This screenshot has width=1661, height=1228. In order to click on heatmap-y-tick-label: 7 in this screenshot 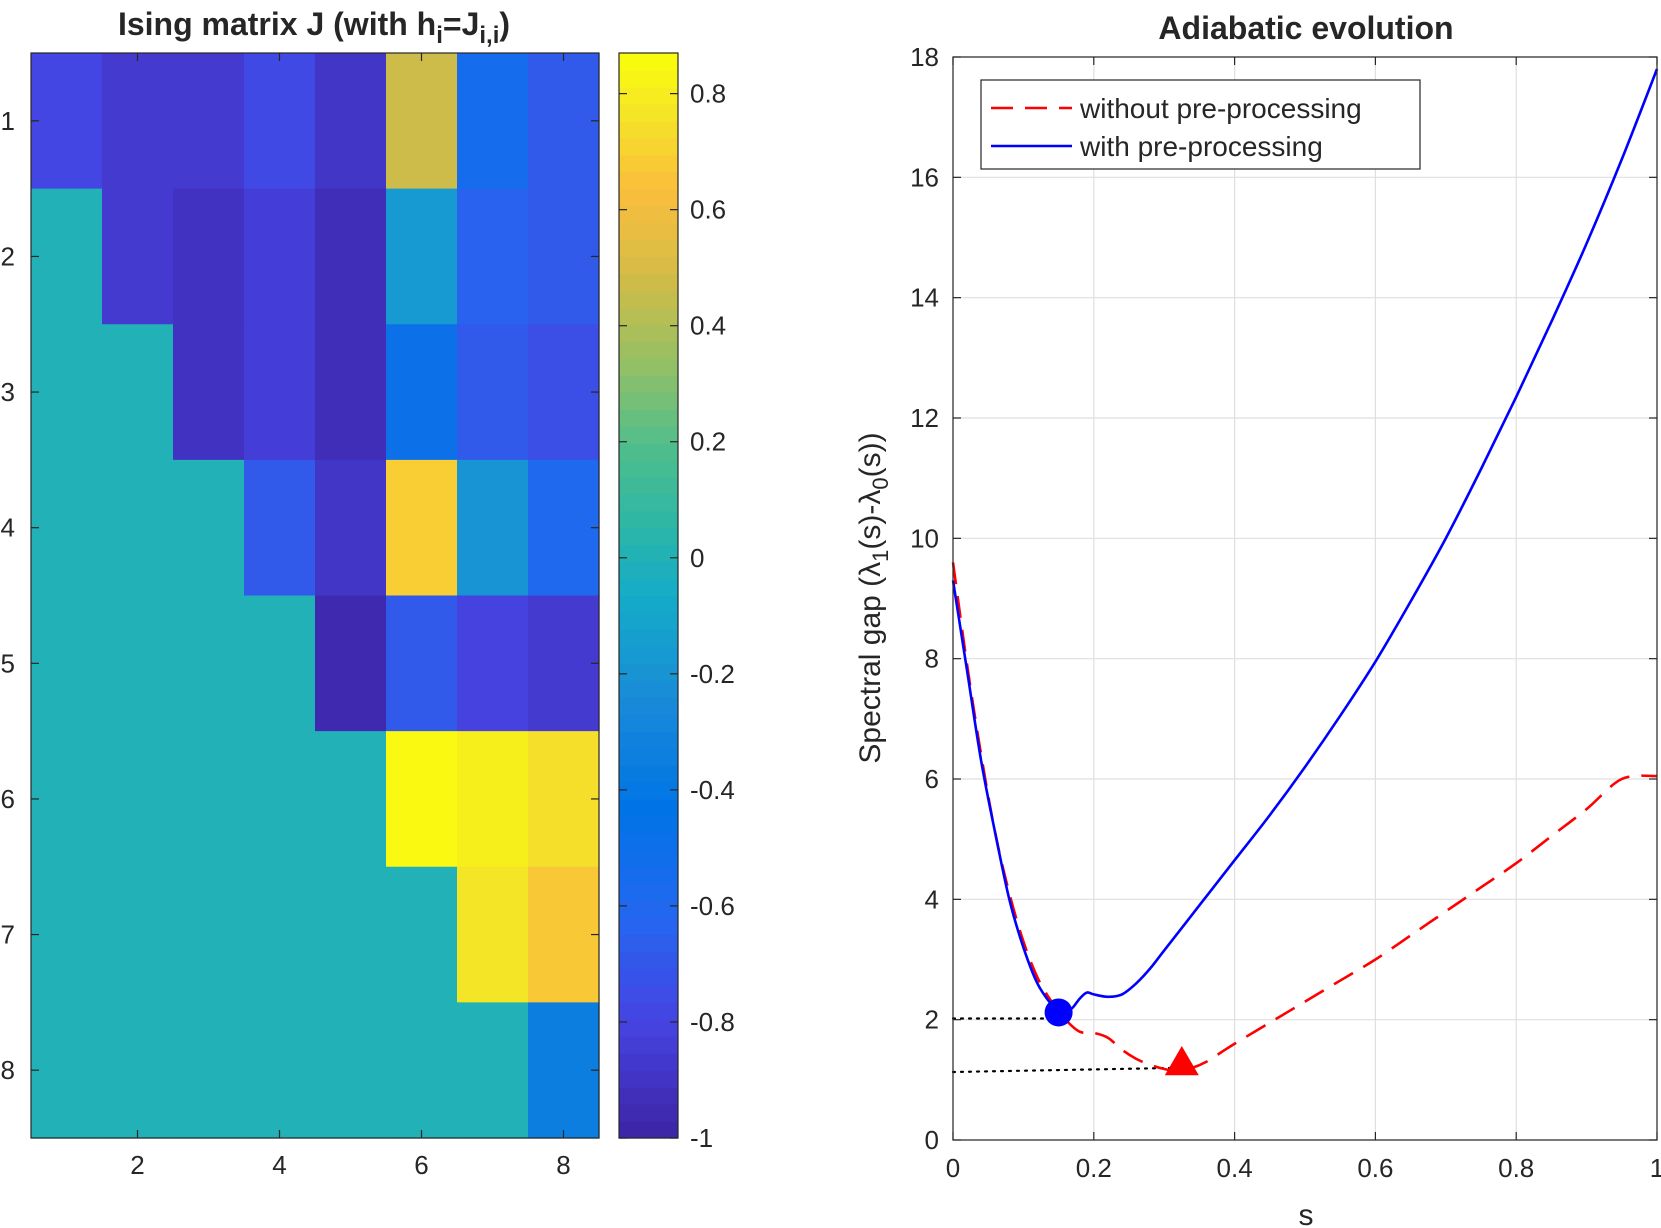, I will do `click(8, 935)`.